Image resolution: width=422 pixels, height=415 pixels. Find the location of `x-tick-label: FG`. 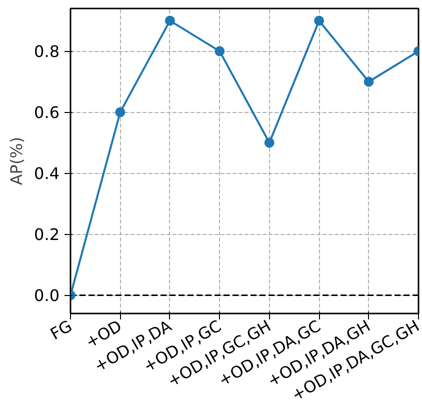

x-tick-label: FG is located at coordinates (61, 330).